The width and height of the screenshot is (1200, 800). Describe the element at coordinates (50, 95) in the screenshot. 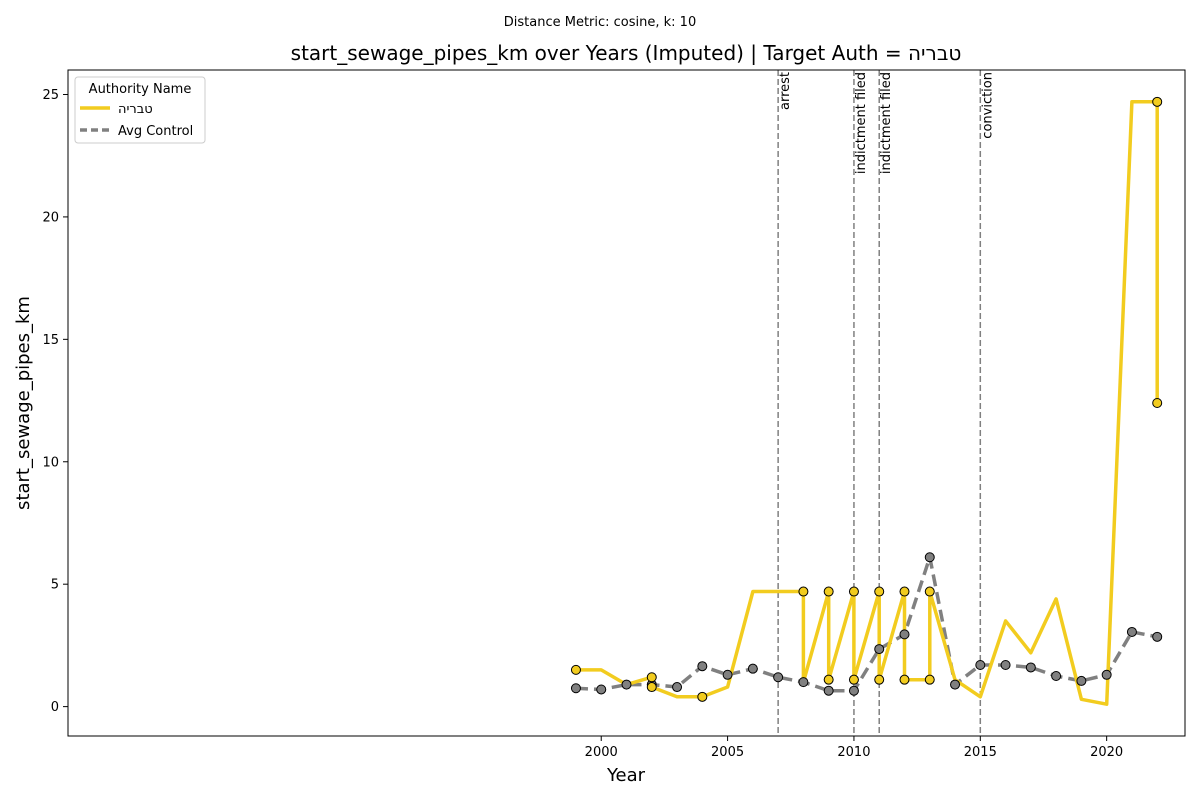

I see `y-tick-label: 25` at that location.